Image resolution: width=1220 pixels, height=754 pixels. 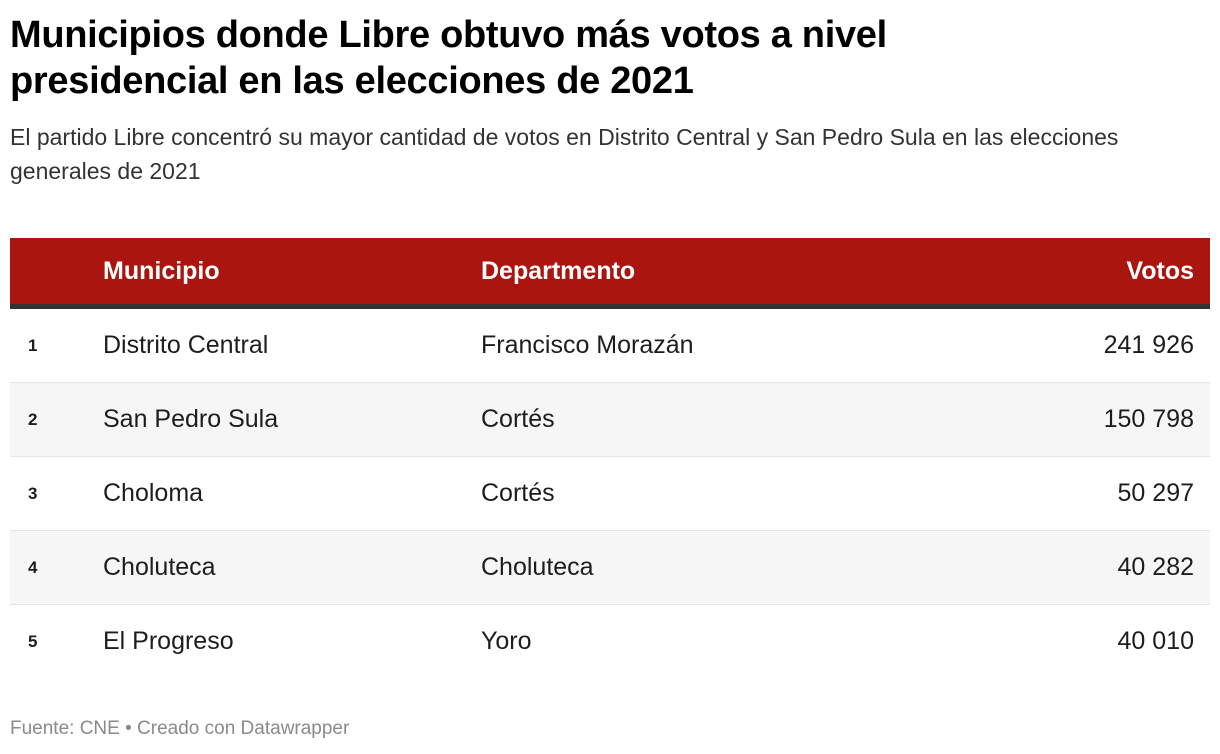 I want to click on table-row: 4 Choluteca Choluteca 40 282, so click(x=610, y=567).